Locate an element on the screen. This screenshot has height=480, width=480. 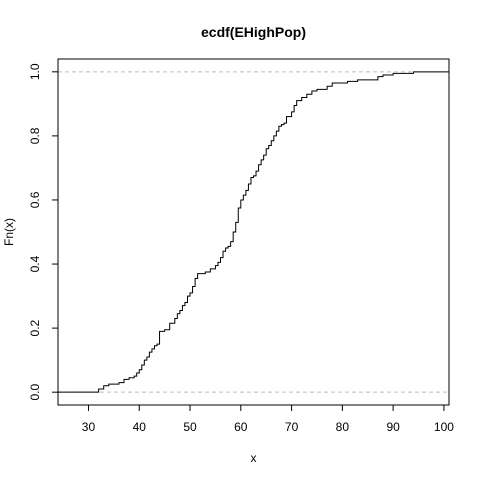
chart-title: ecdf(EHighPop) is located at coordinates (253, 32).